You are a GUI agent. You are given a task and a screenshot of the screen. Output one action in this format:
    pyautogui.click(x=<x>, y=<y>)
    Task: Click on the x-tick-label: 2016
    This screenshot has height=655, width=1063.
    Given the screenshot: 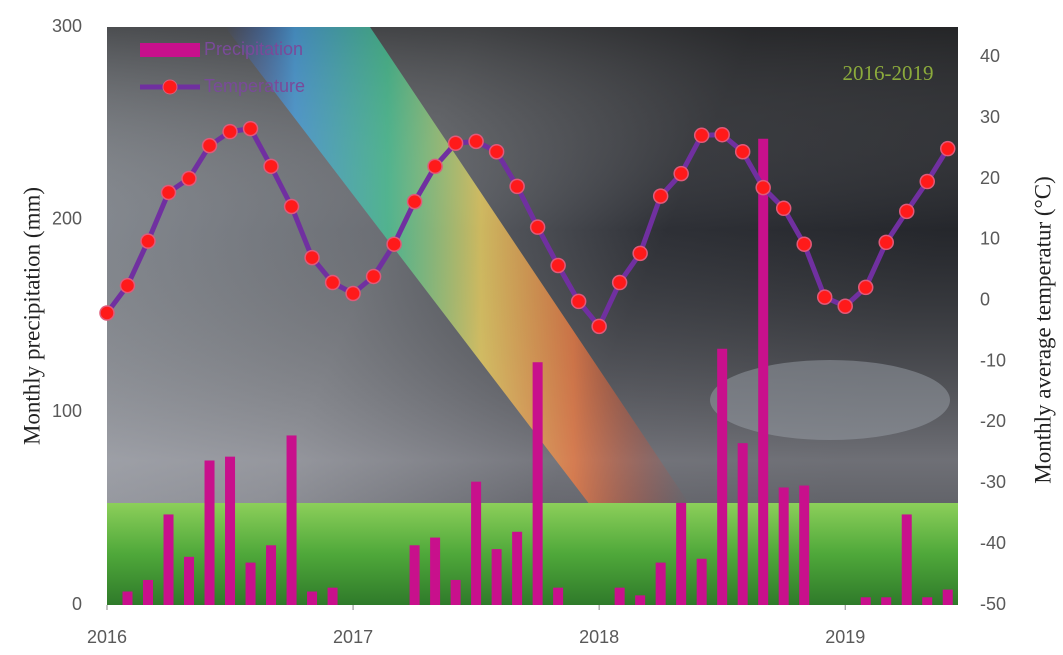 What is the action you would take?
    pyautogui.click(x=107, y=637)
    